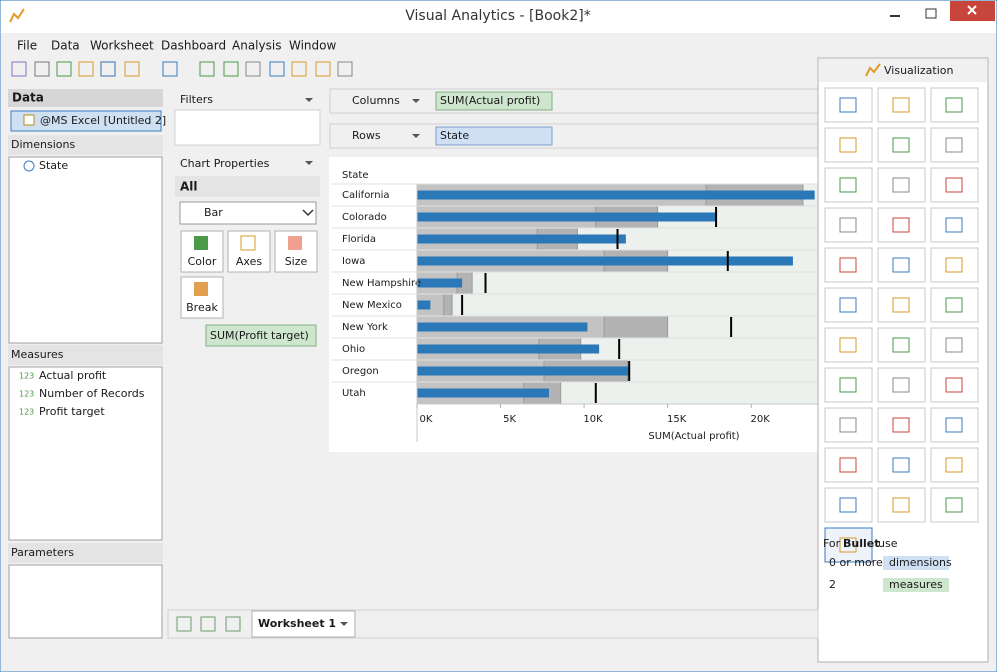  What do you see at coordinates (593, 419) in the screenshot?
I see `x-tick-label: 10K` at bounding box center [593, 419].